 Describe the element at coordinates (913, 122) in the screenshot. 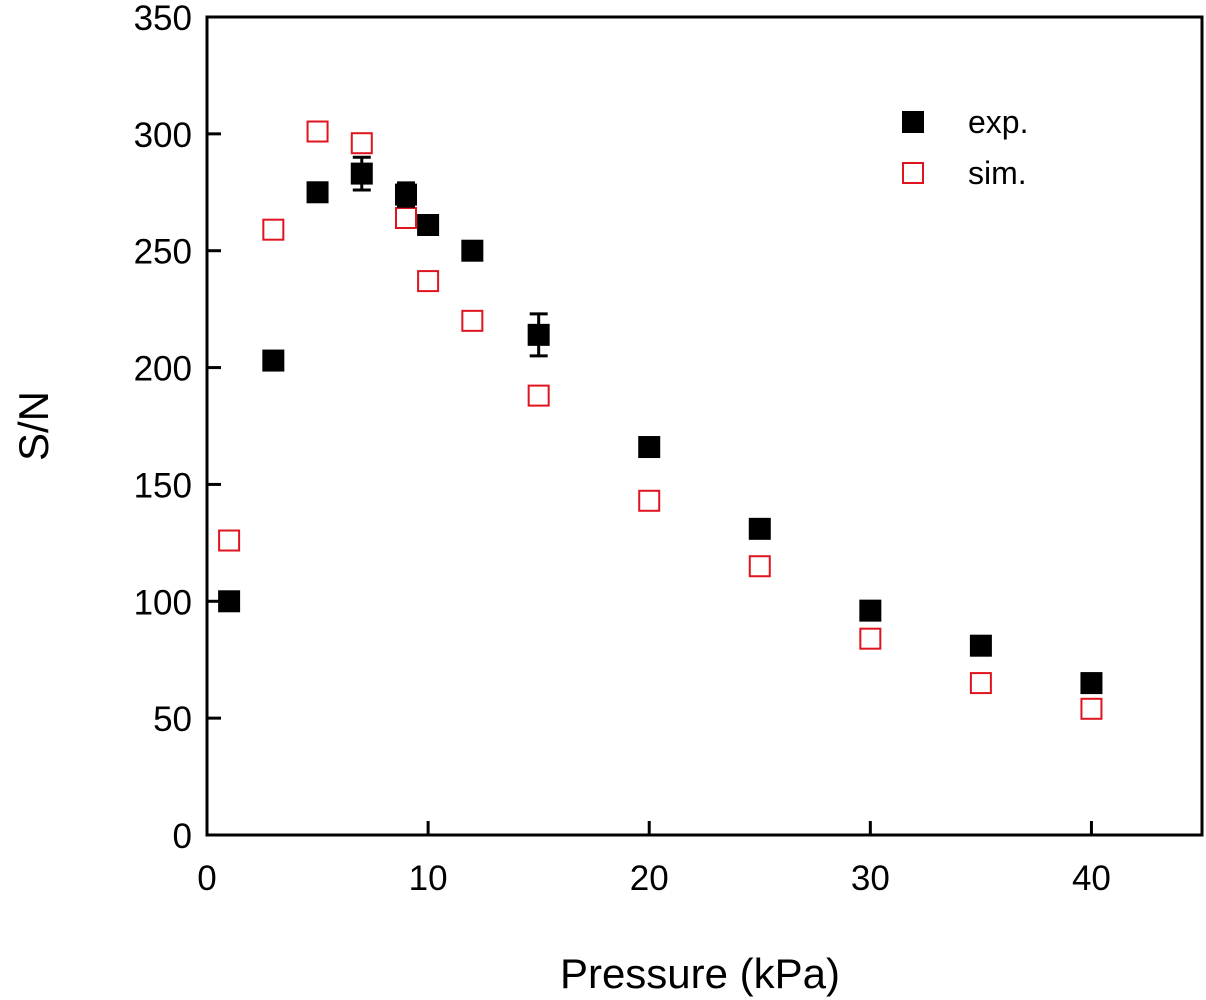

I see `legend-marker-exp` at that location.